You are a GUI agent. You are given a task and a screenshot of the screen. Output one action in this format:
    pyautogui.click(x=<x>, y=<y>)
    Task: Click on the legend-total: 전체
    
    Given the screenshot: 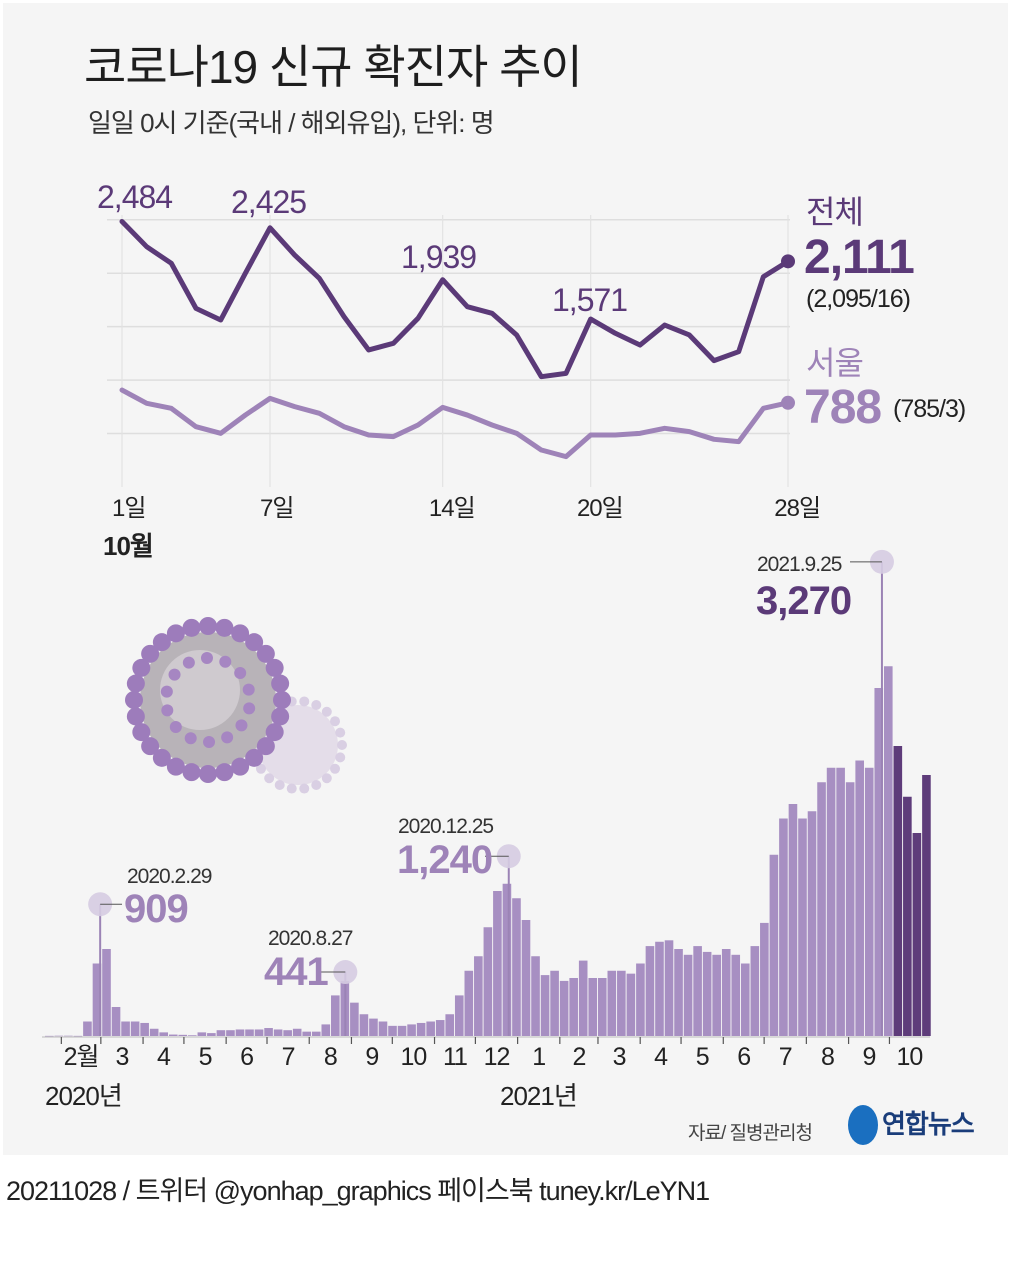 What is the action you would take?
    pyautogui.click(x=835, y=212)
    